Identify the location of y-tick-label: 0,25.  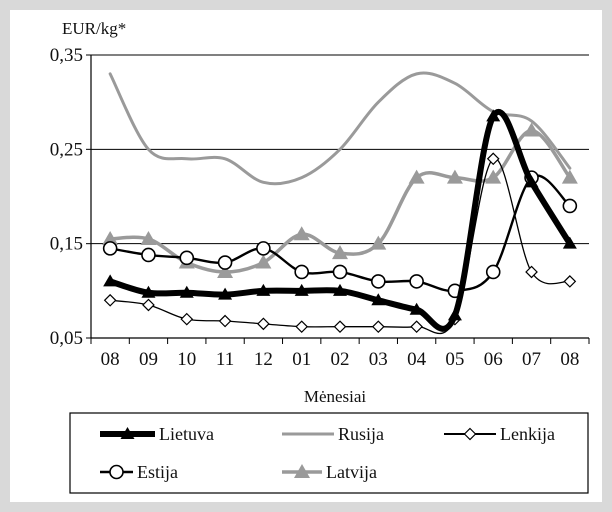
(66, 149).